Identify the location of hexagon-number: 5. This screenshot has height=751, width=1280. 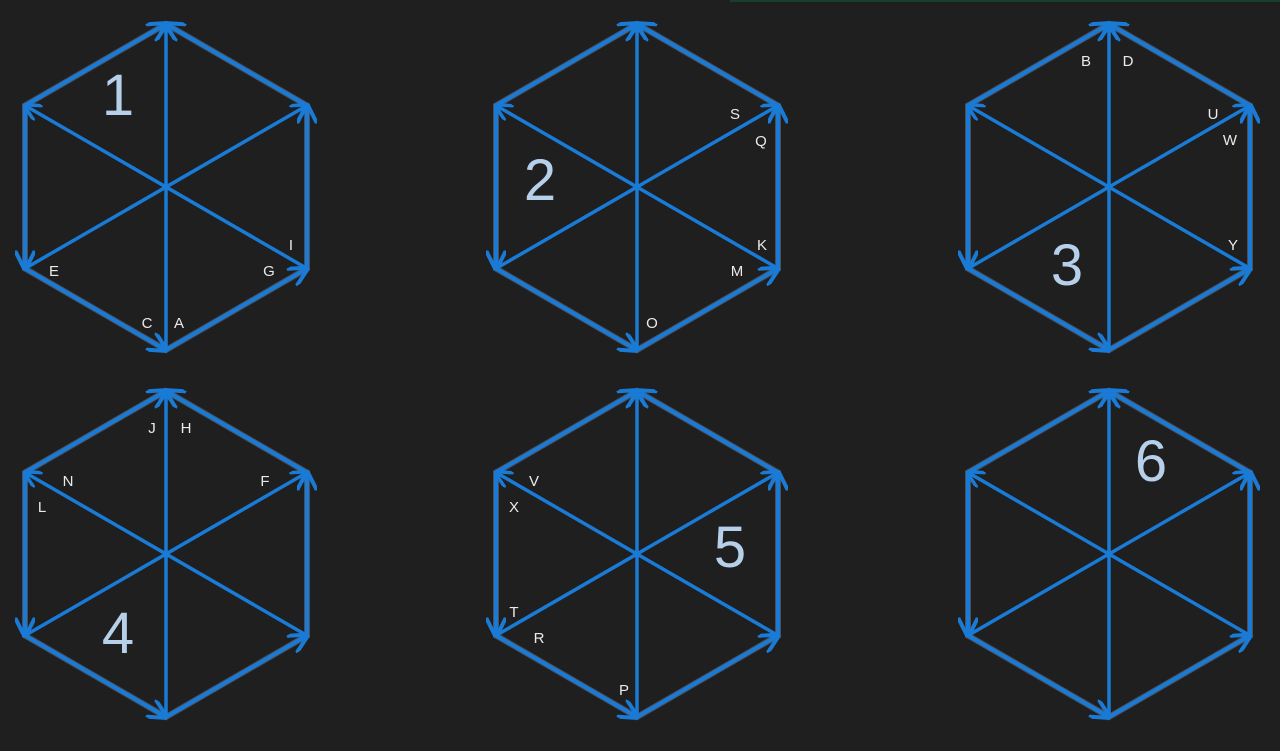
(730, 547).